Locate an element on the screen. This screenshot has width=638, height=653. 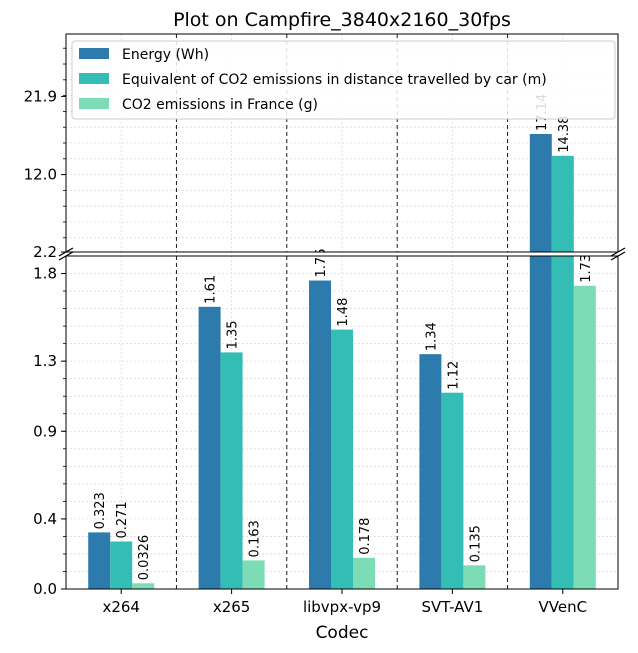
bar-label: 1.12 is located at coordinates (453, 375).